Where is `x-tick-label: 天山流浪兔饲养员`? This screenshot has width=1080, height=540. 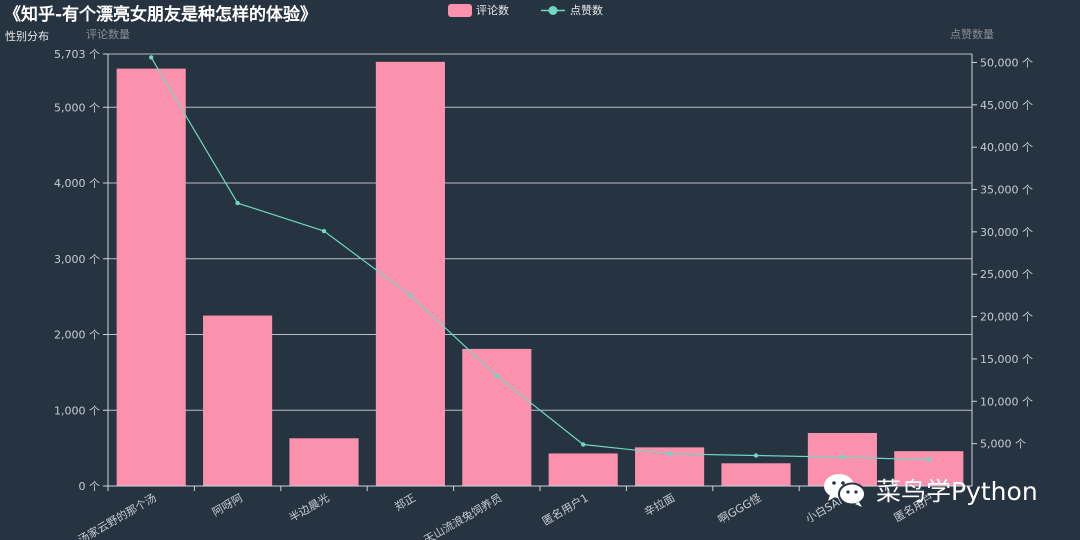 x-tick-label: 天山流浪兔饲养员 is located at coordinates (462, 515).